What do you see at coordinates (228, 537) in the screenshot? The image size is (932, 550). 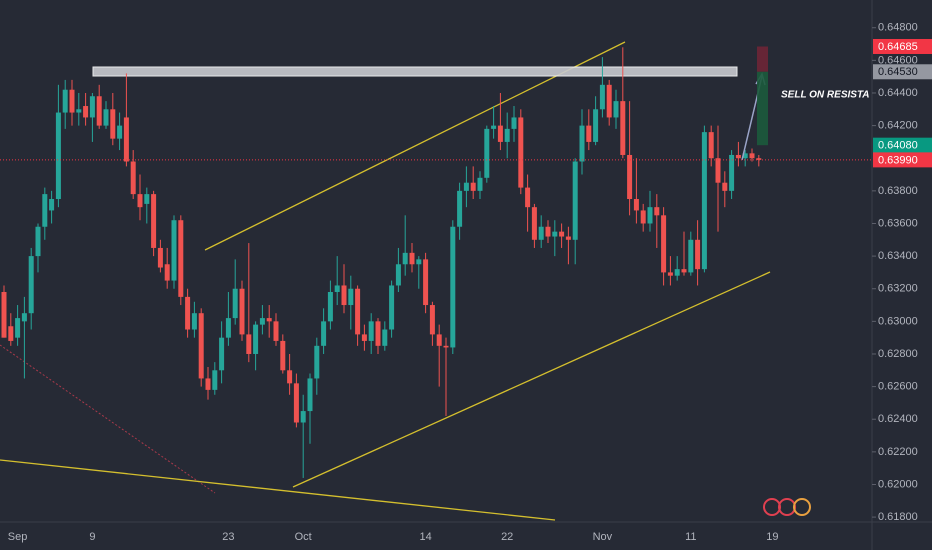 I see `x-tick-label: 23` at bounding box center [228, 537].